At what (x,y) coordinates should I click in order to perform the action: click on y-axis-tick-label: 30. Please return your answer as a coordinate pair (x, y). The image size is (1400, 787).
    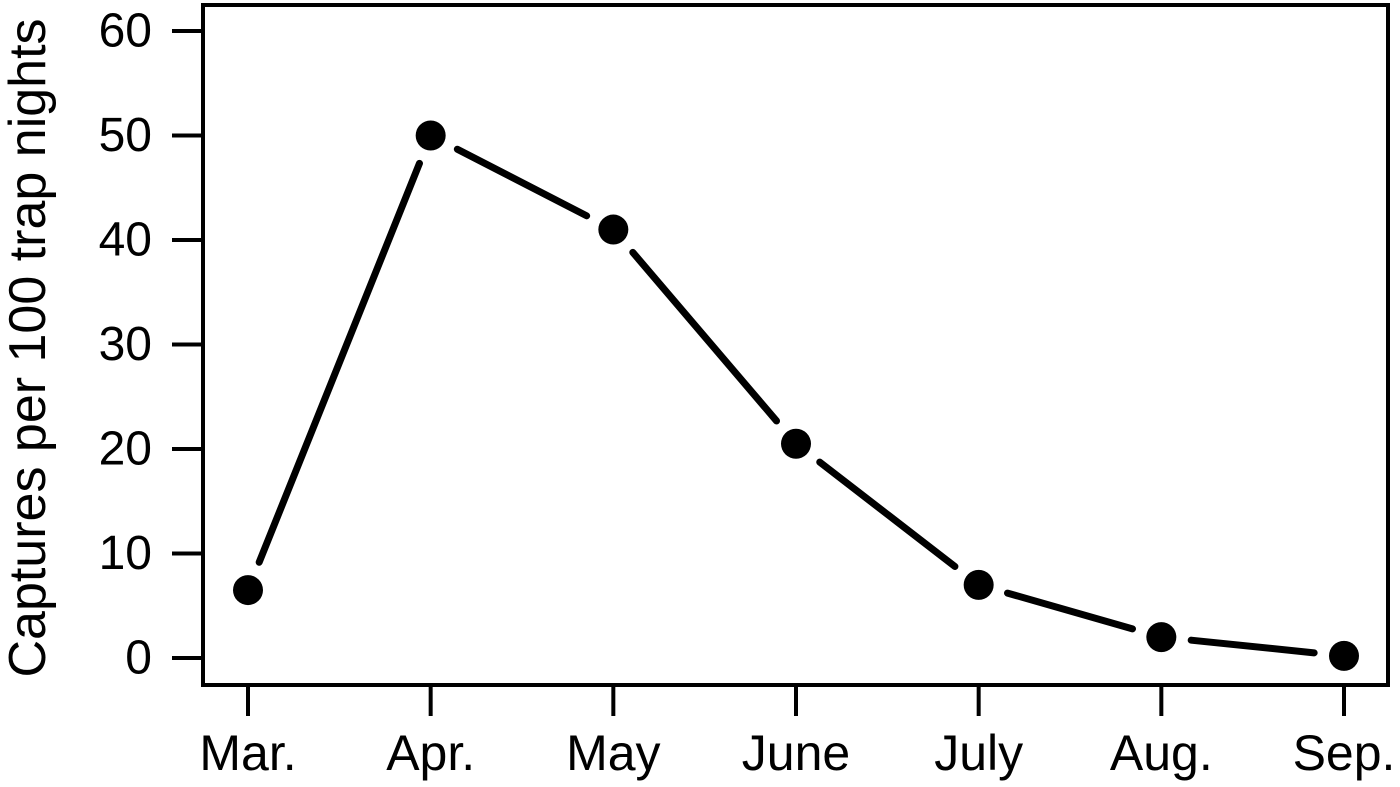
    Looking at the image, I should click on (125, 344).